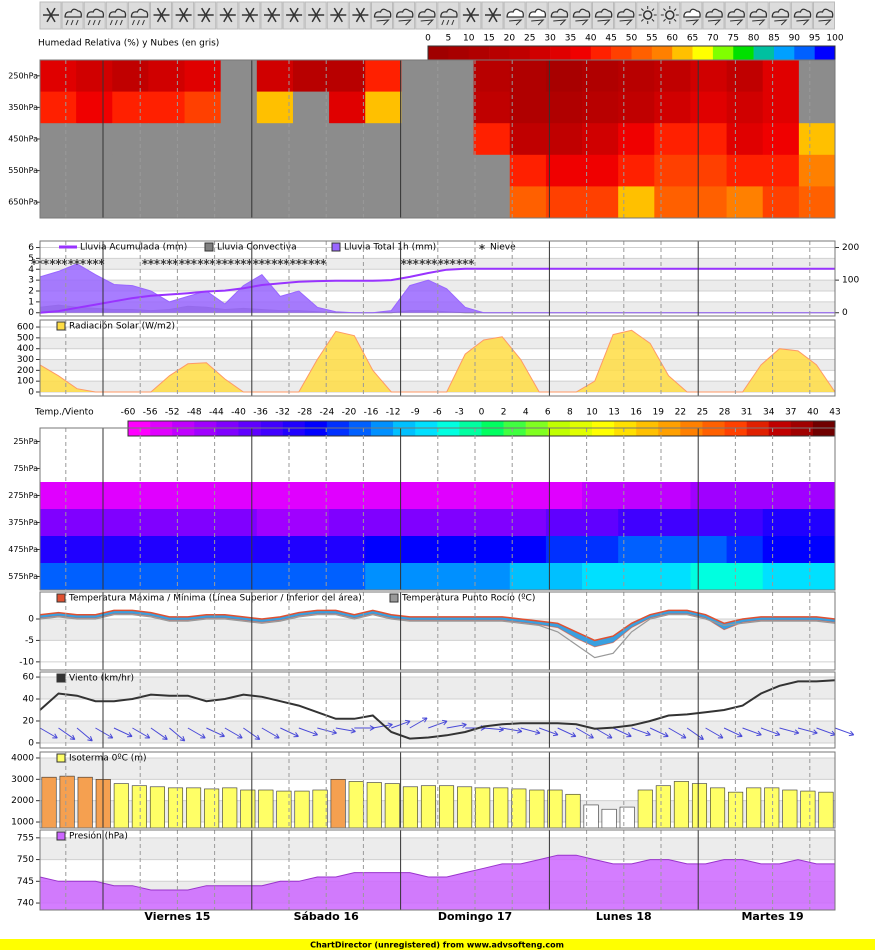  What do you see at coordinates (415, 413) in the screenshot?
I see `colorbar-label: -9` at bounding box center [415, 413].